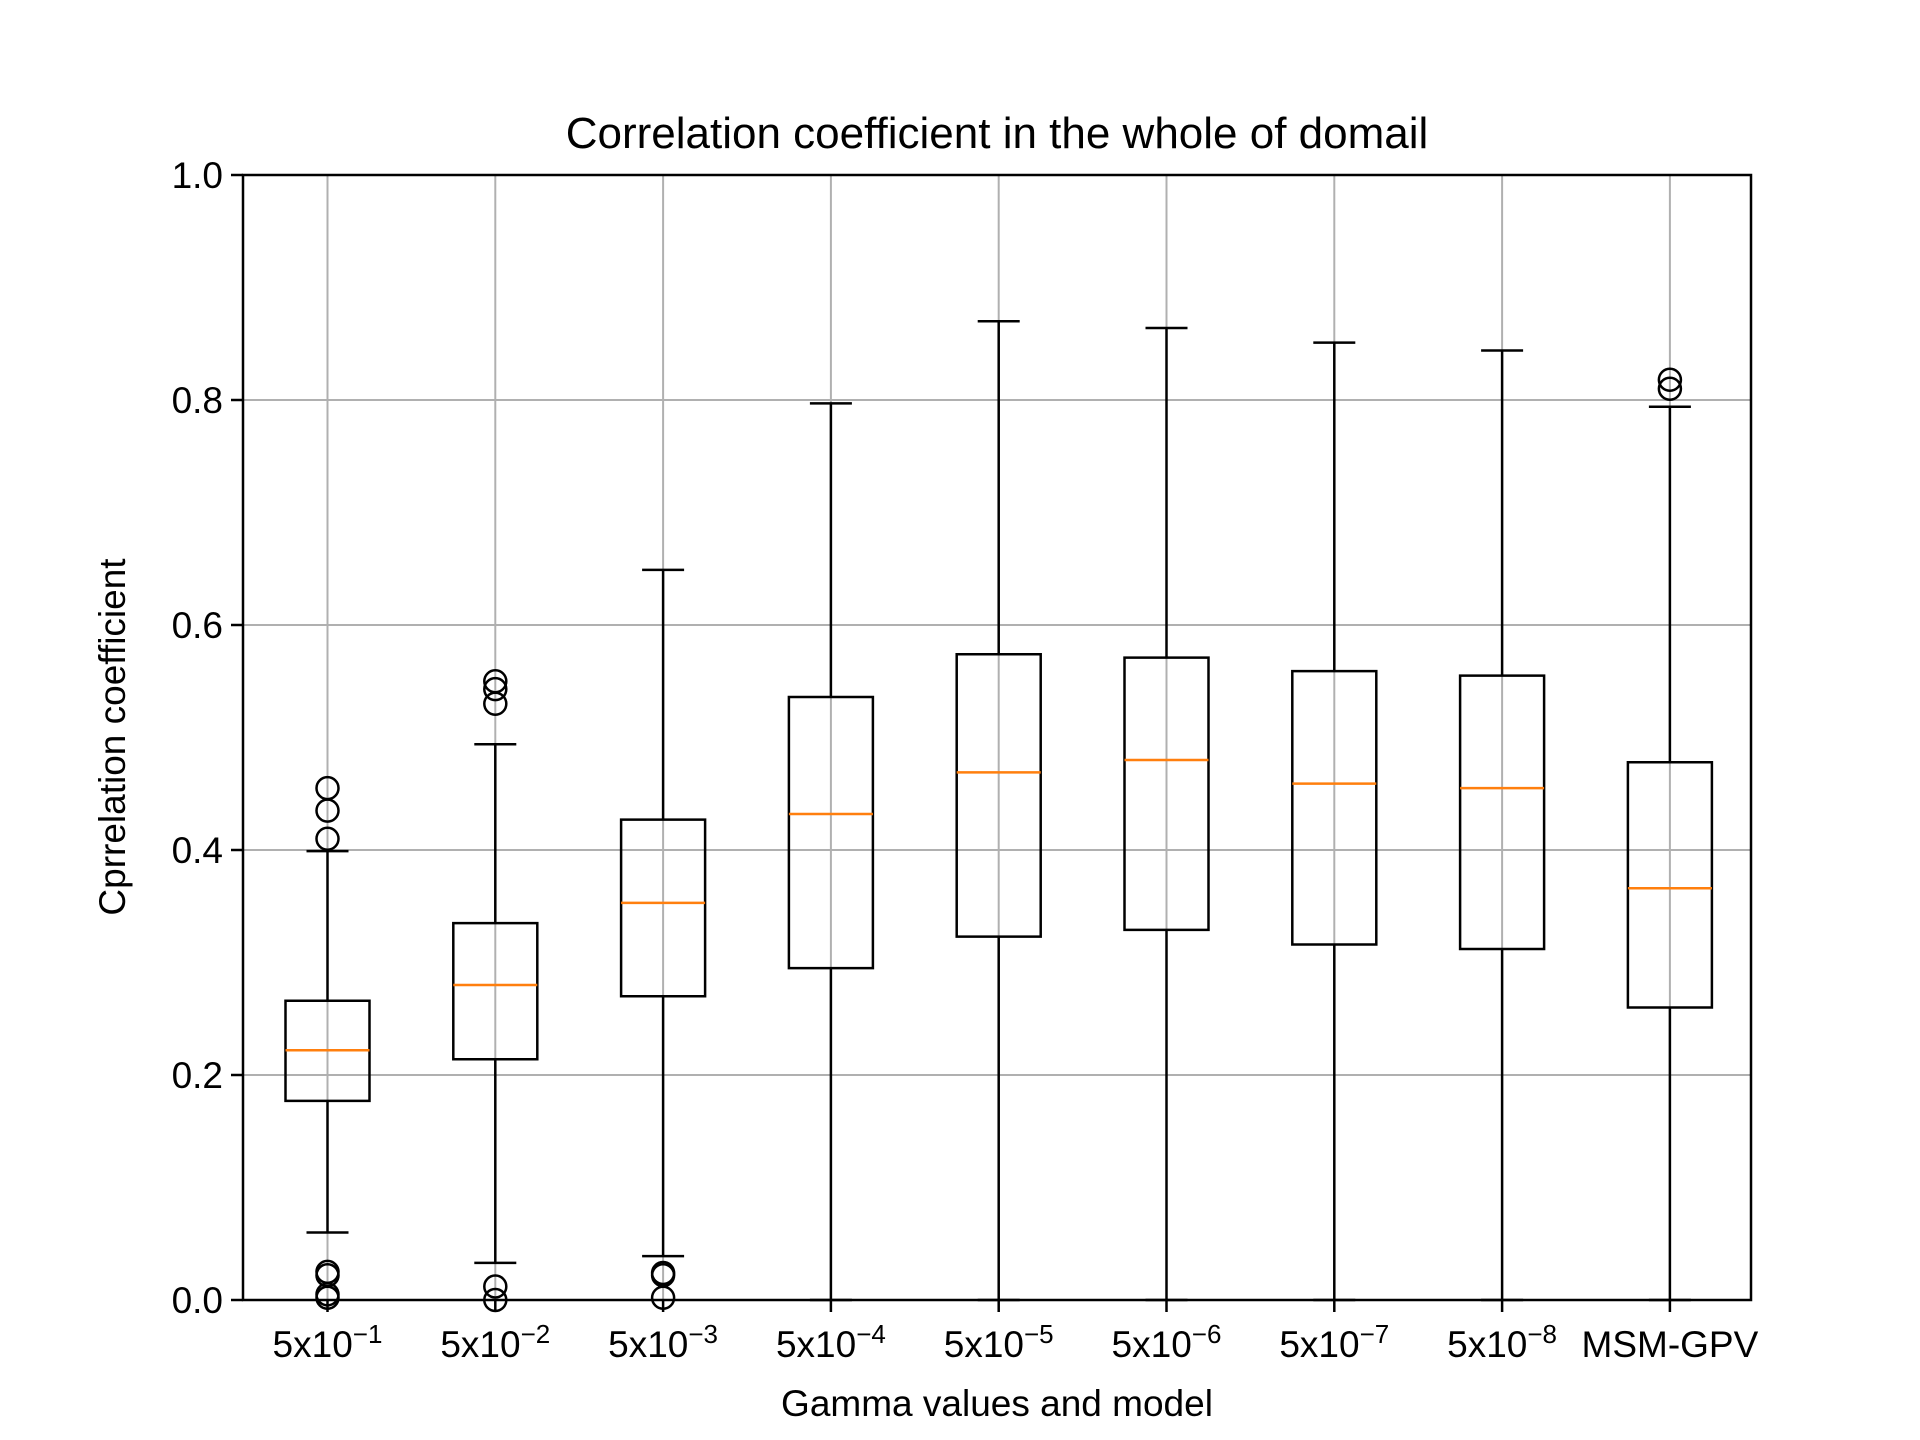 The image size is (1920, 1440). I want to click on x-tick-label: 5x10⁻⁸, so click(1502, 1342).